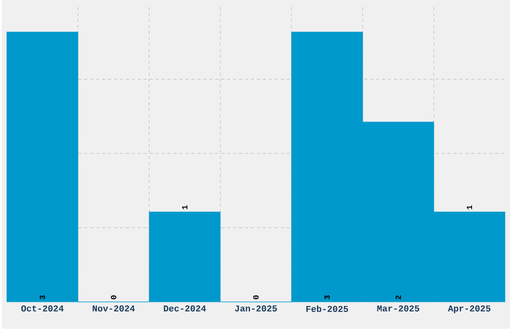  Describe the element at coordinates (185, 309) in the screenshot. I see `x-tick-label: Dec-2024` at that location.